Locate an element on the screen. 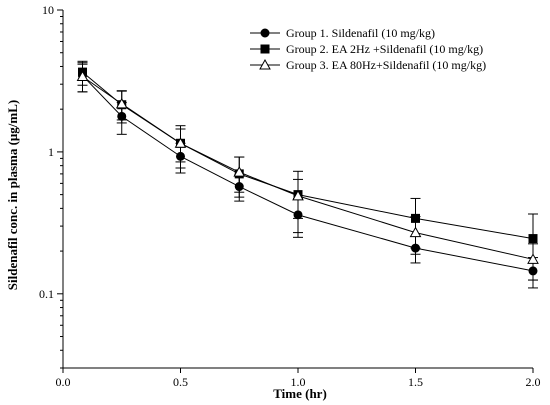  y-axis-title: Sildenafil conc. in plasma (μg/mL) is located at coordinates (12, 195).